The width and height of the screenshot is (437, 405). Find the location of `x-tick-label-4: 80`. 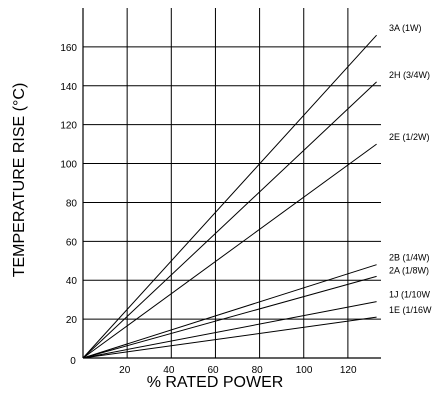

x-tick-label-4: 80 is located at coordinates (258, 370).